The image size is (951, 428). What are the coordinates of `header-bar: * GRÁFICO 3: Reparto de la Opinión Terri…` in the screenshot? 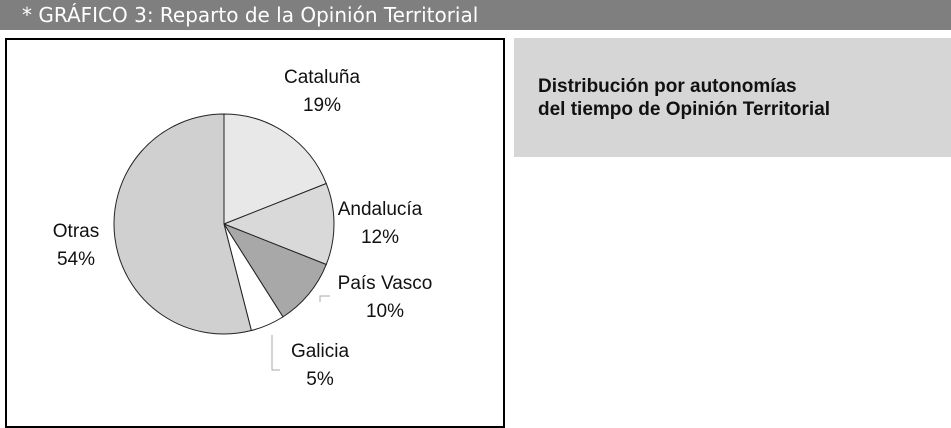 It's located at (475, 15).